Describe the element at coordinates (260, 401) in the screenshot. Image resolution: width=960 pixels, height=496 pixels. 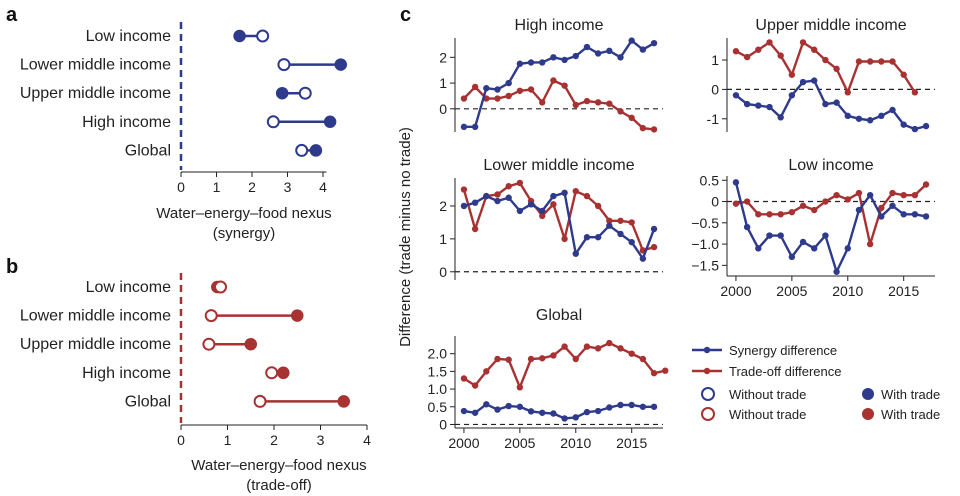
I see `b-without-trade-point` at that location.